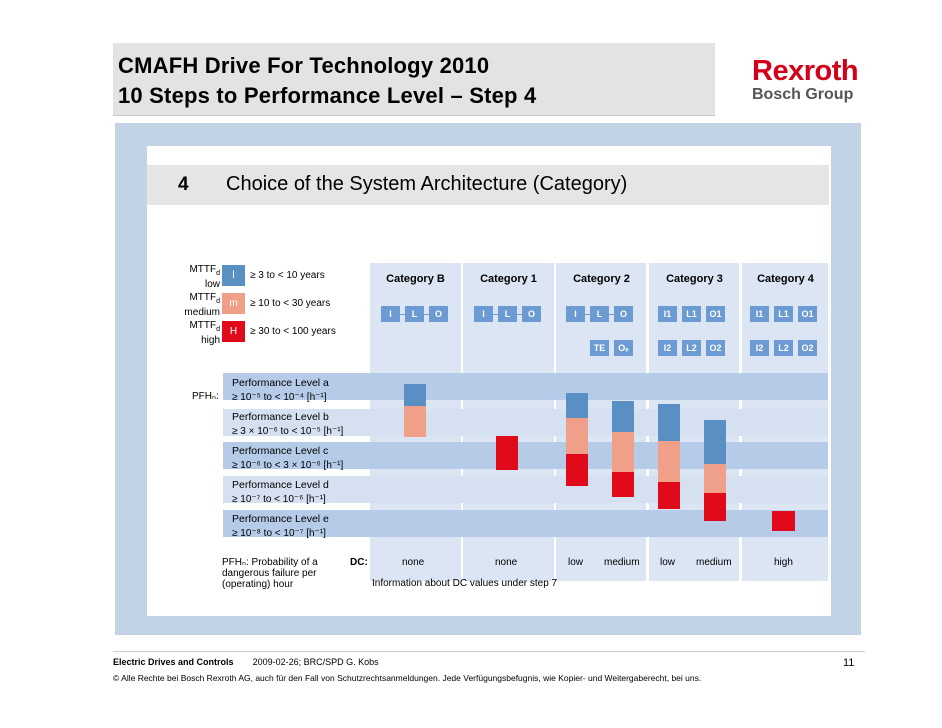  What do you see at coordinates (204, 277) in the screenshot?
I see `mttf-low-label: MTTFd low` at bounding box center [204, 277].